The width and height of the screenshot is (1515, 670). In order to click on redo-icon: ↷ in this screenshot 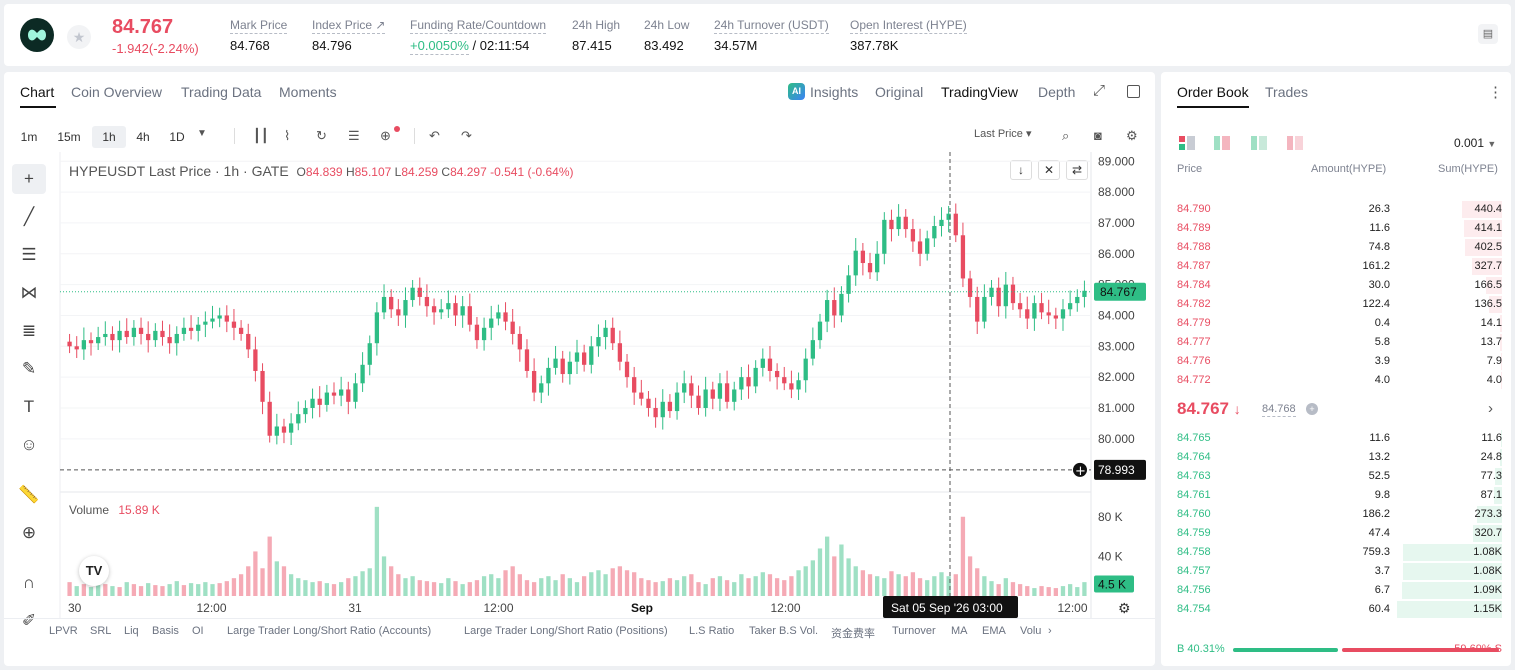, I will do `click(466, 135)`.